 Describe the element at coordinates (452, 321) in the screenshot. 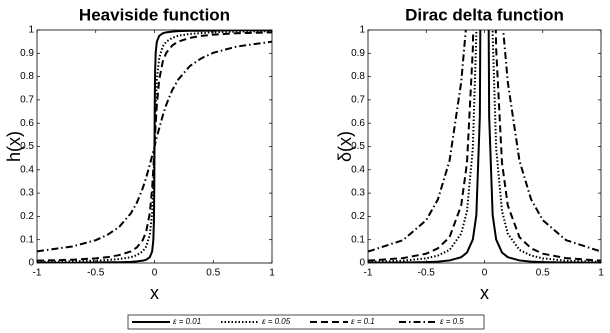

I see `legend-label: ε = 0.5` at that location.